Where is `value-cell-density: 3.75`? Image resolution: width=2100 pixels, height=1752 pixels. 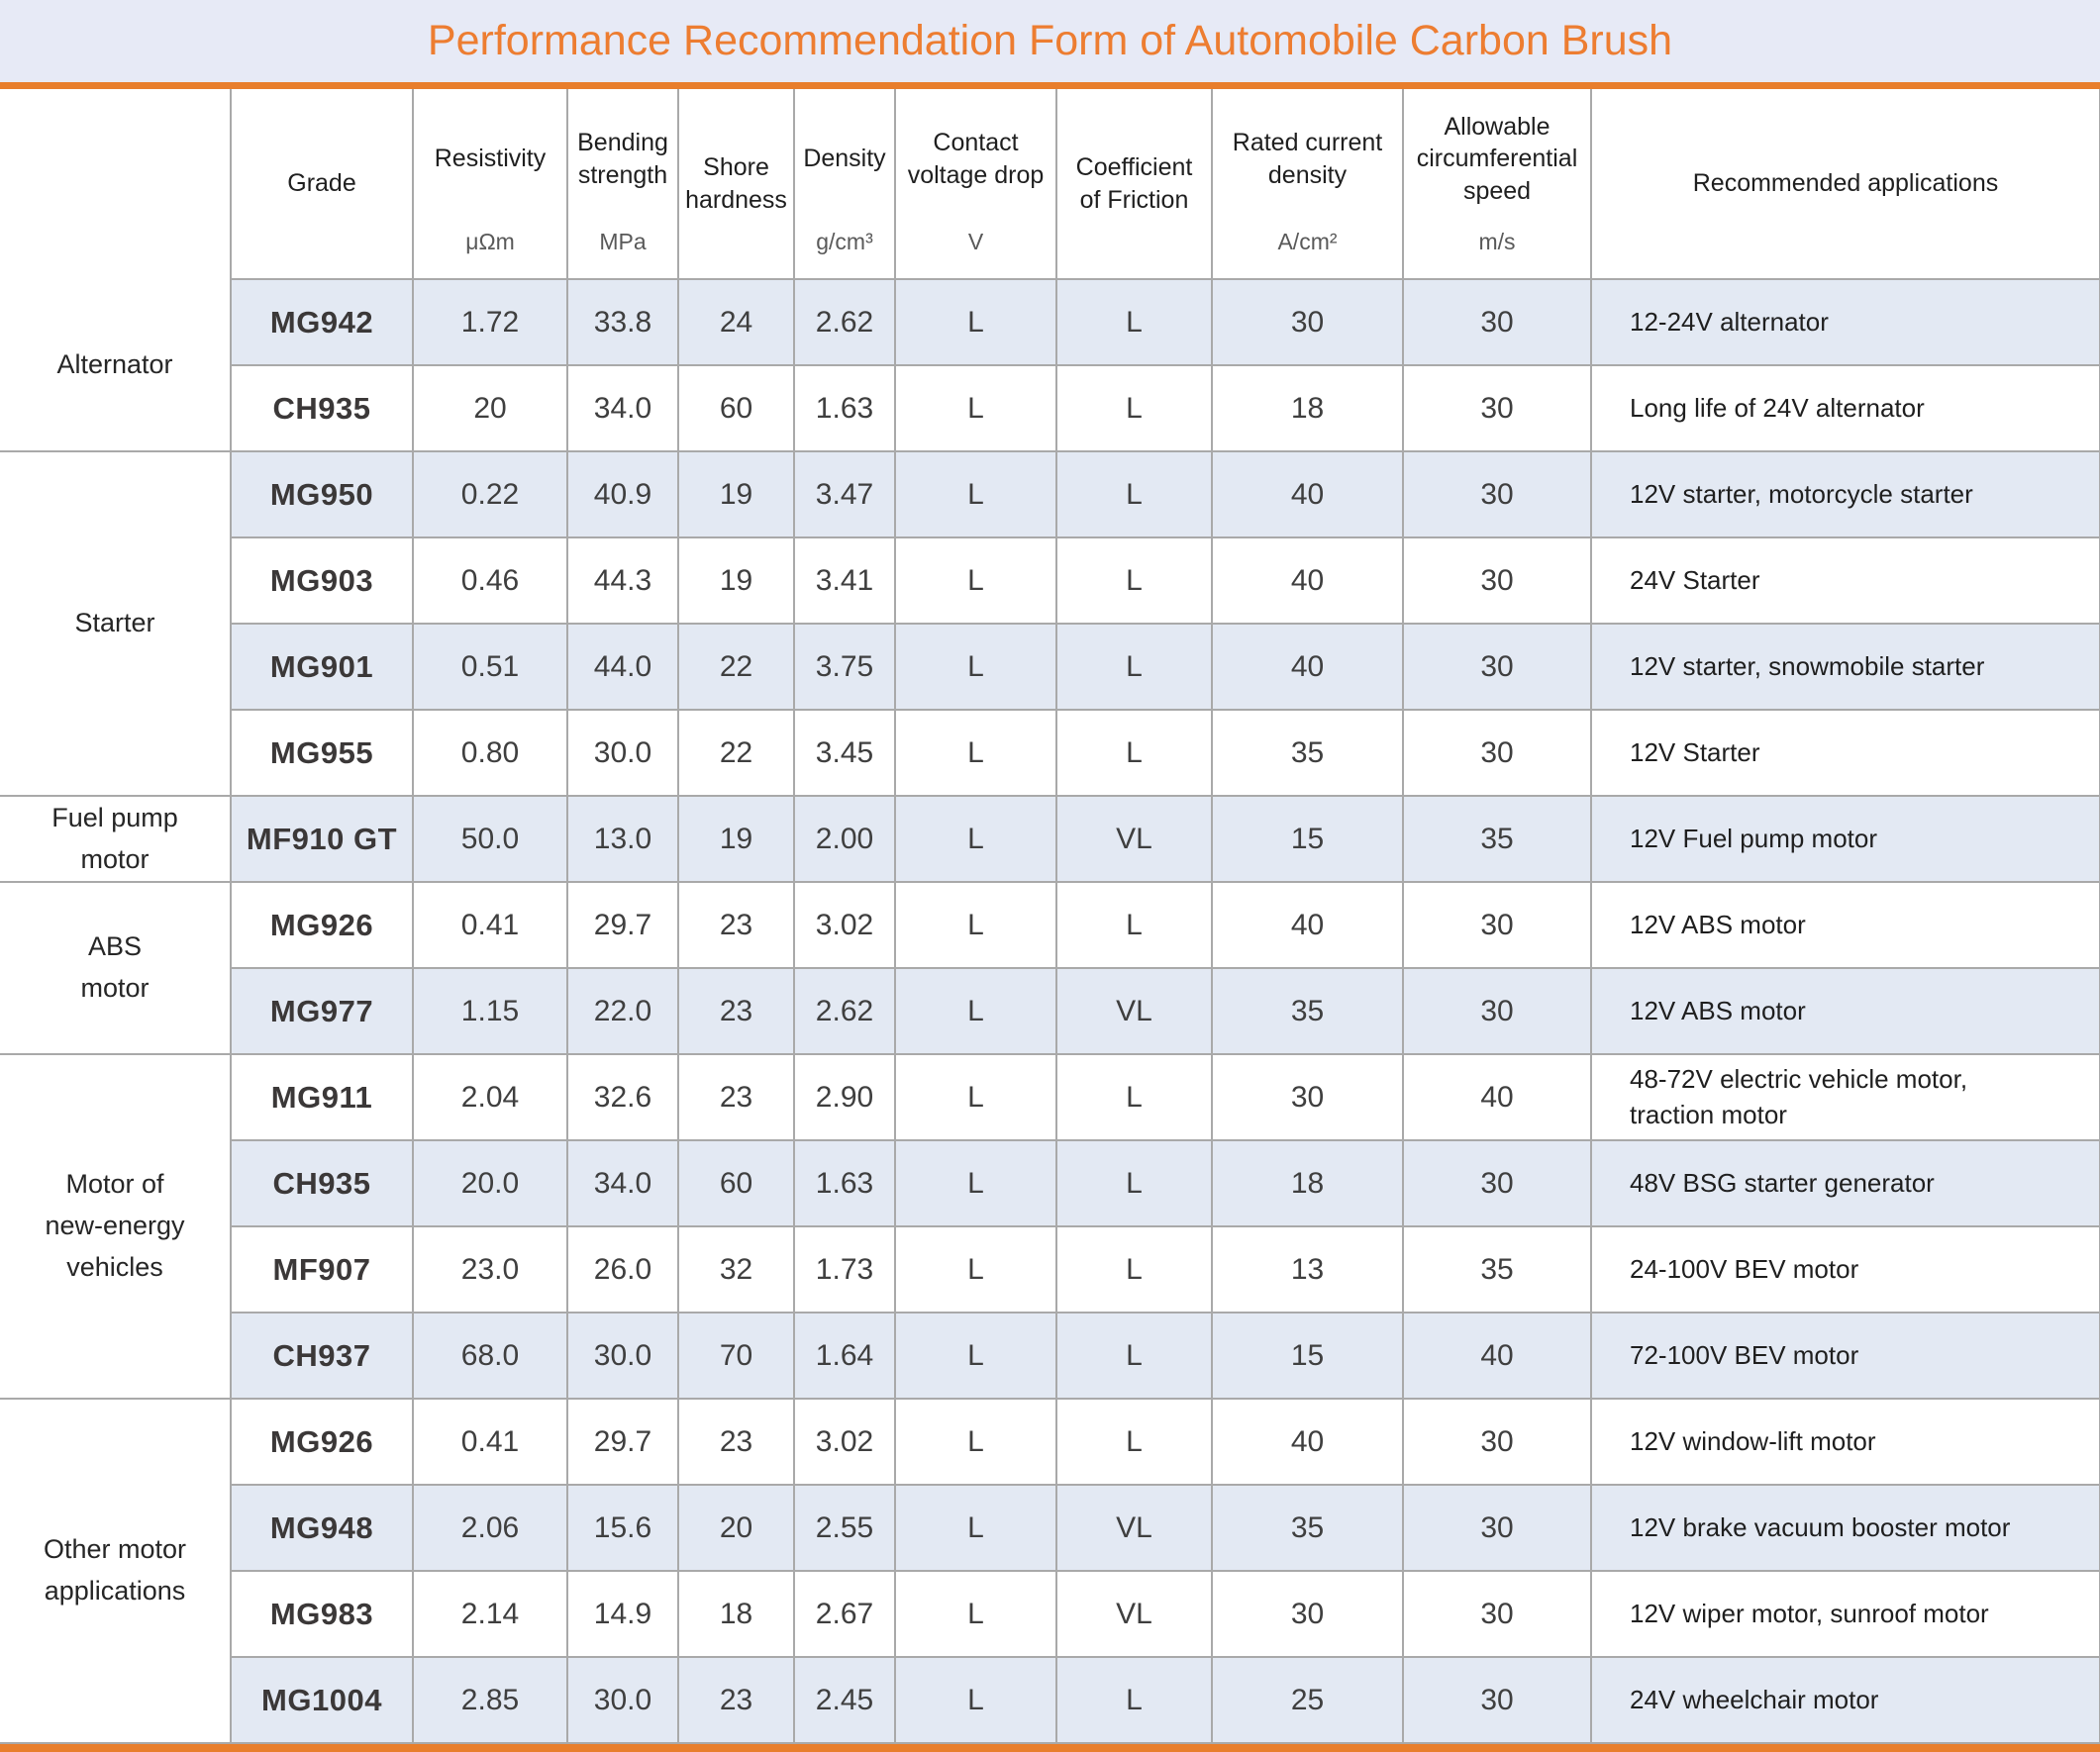 value-cell-density: 3.75 is located at coordinates (844, 667).